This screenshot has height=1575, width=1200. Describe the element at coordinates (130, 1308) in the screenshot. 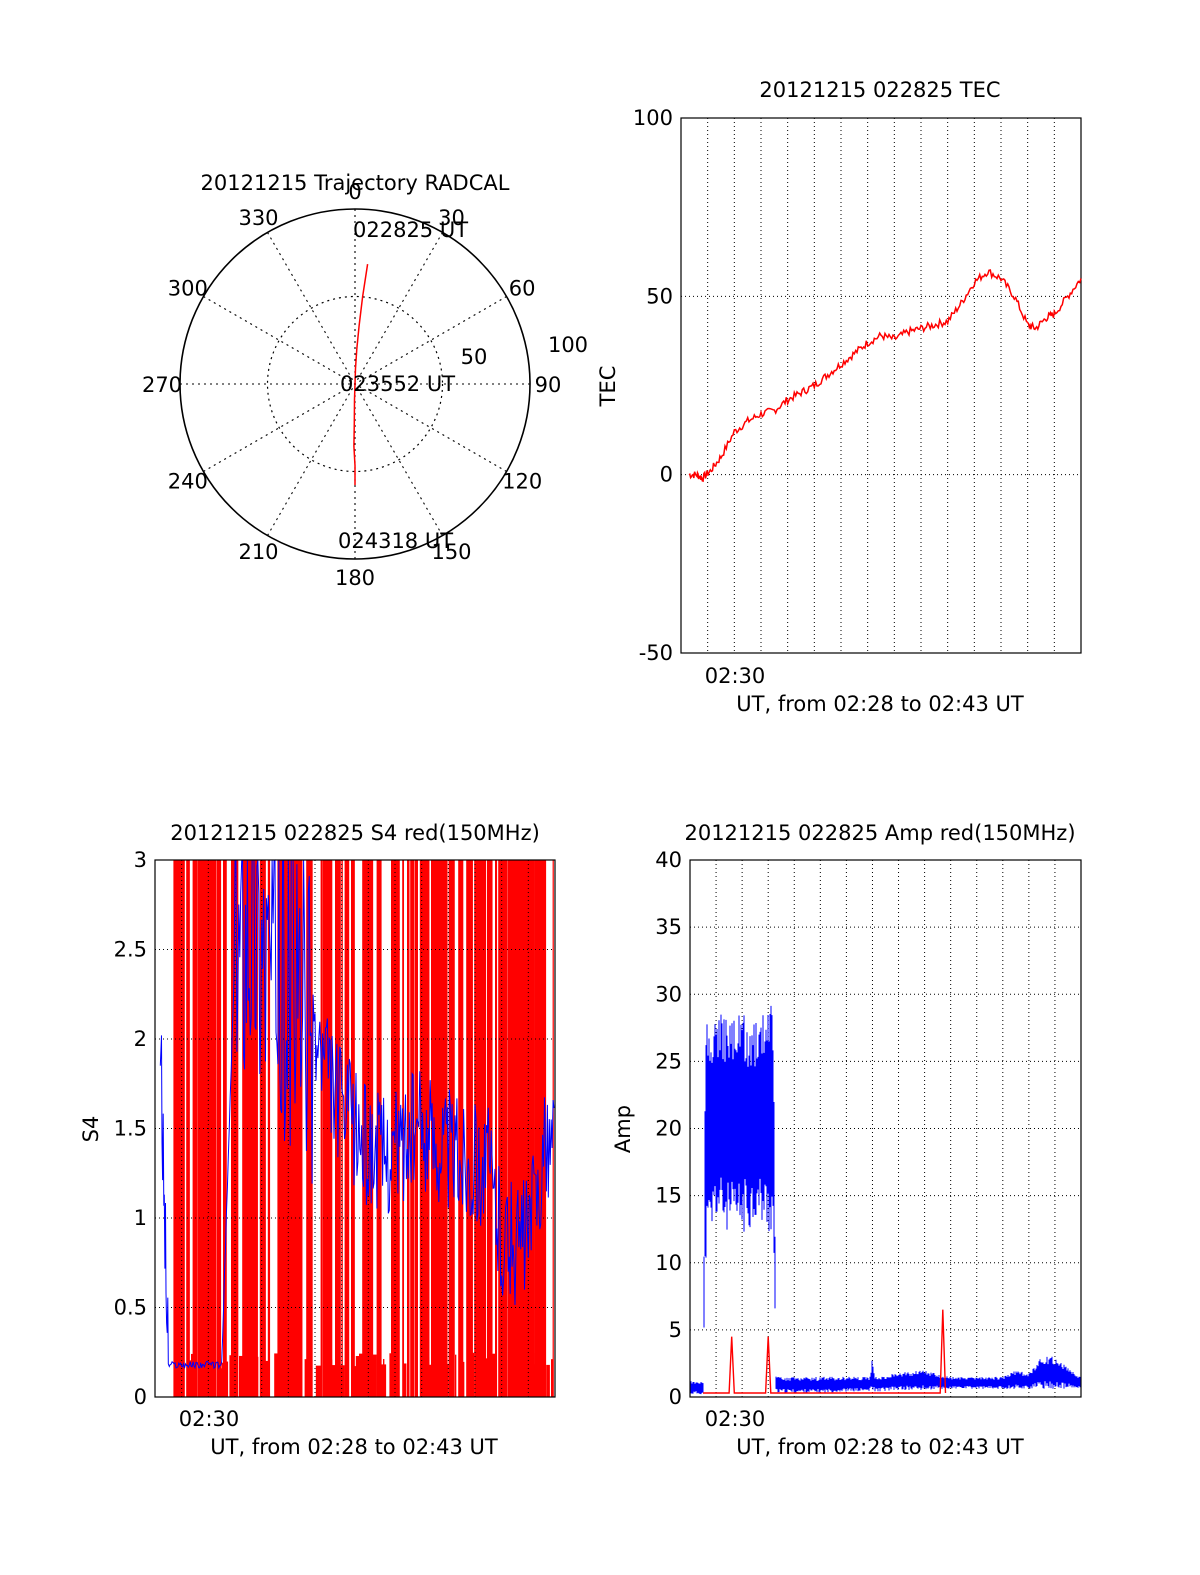

I see `s4-ytick-label: 0.5` at that location.